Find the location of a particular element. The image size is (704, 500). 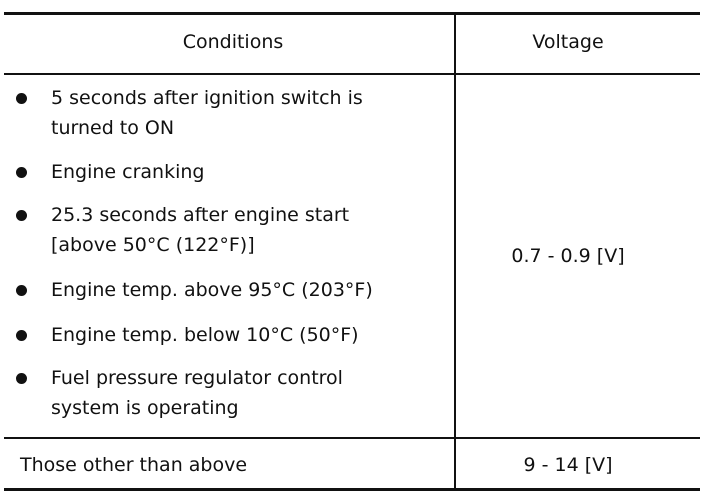

header-voltage: Voltage is located at coordinates (568, 42).